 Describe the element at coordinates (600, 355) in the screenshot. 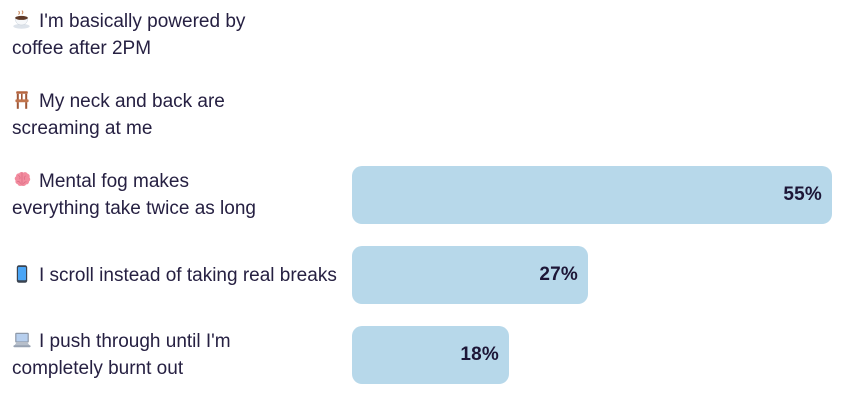

I see `bar-area: 18%` at that location.